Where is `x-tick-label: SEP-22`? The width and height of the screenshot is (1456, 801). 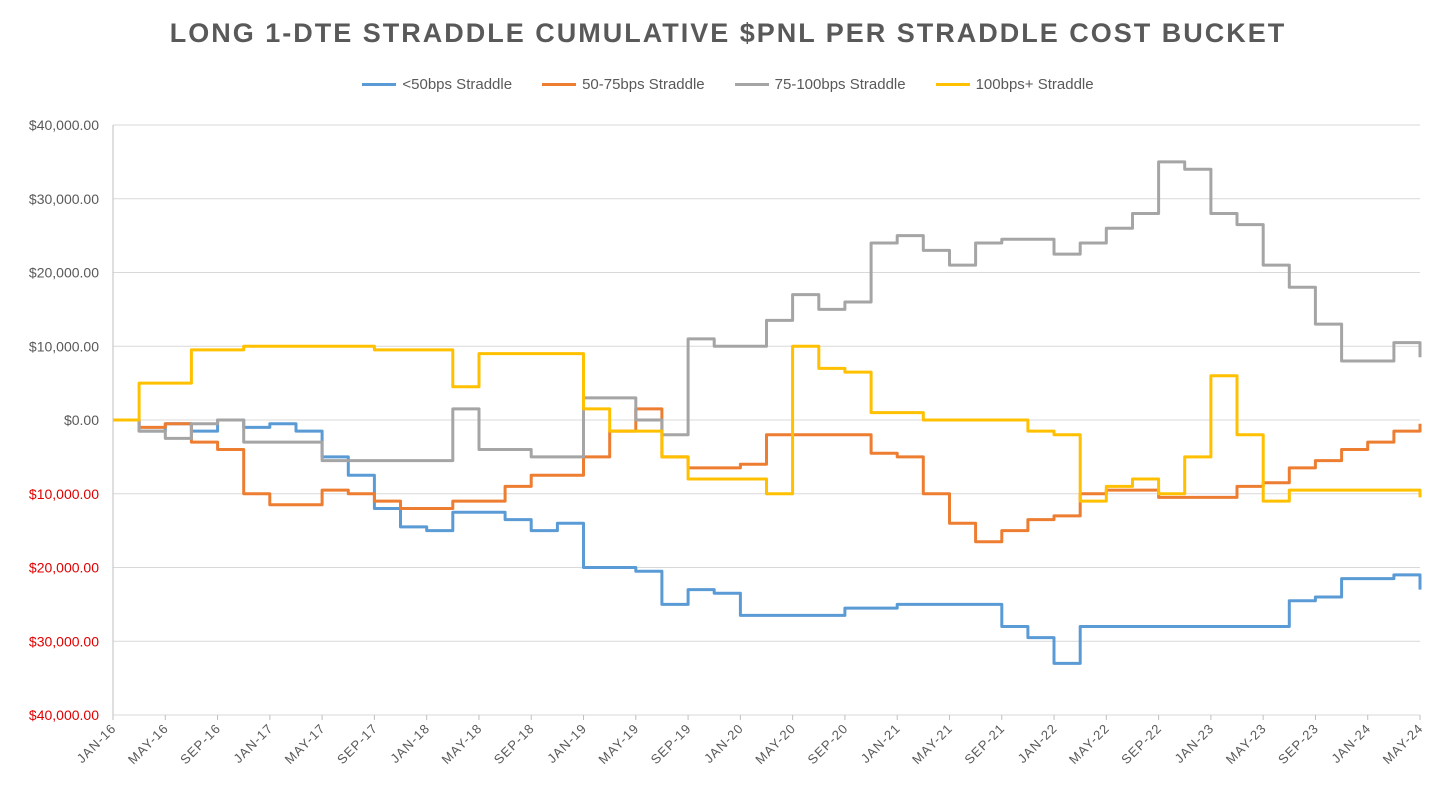
x-tick-label: SEP-22 is located at coordinates (1141, 744).